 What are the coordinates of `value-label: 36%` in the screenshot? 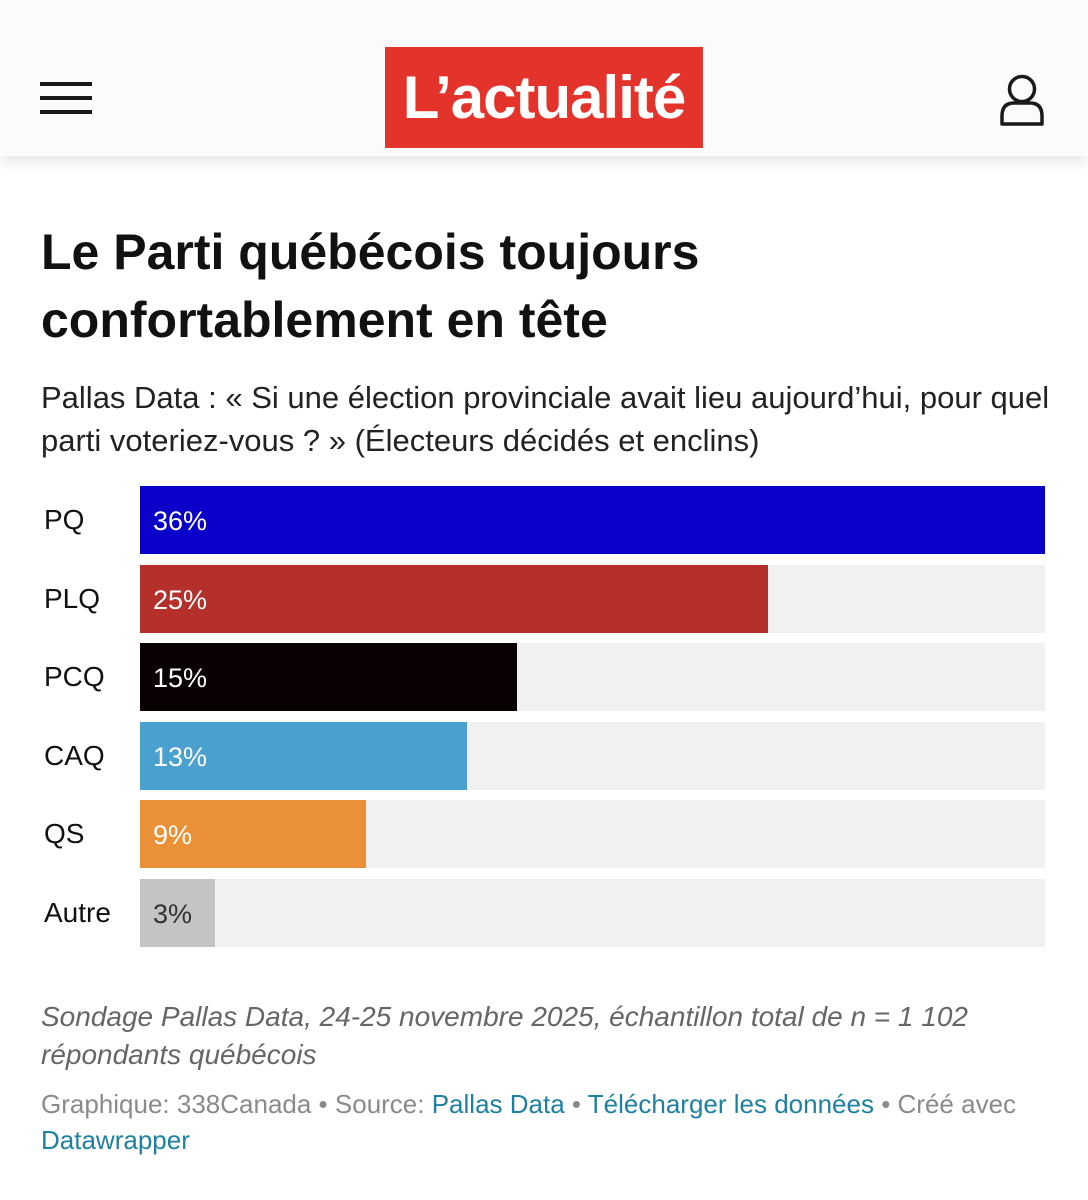 It's located at (180, 521).